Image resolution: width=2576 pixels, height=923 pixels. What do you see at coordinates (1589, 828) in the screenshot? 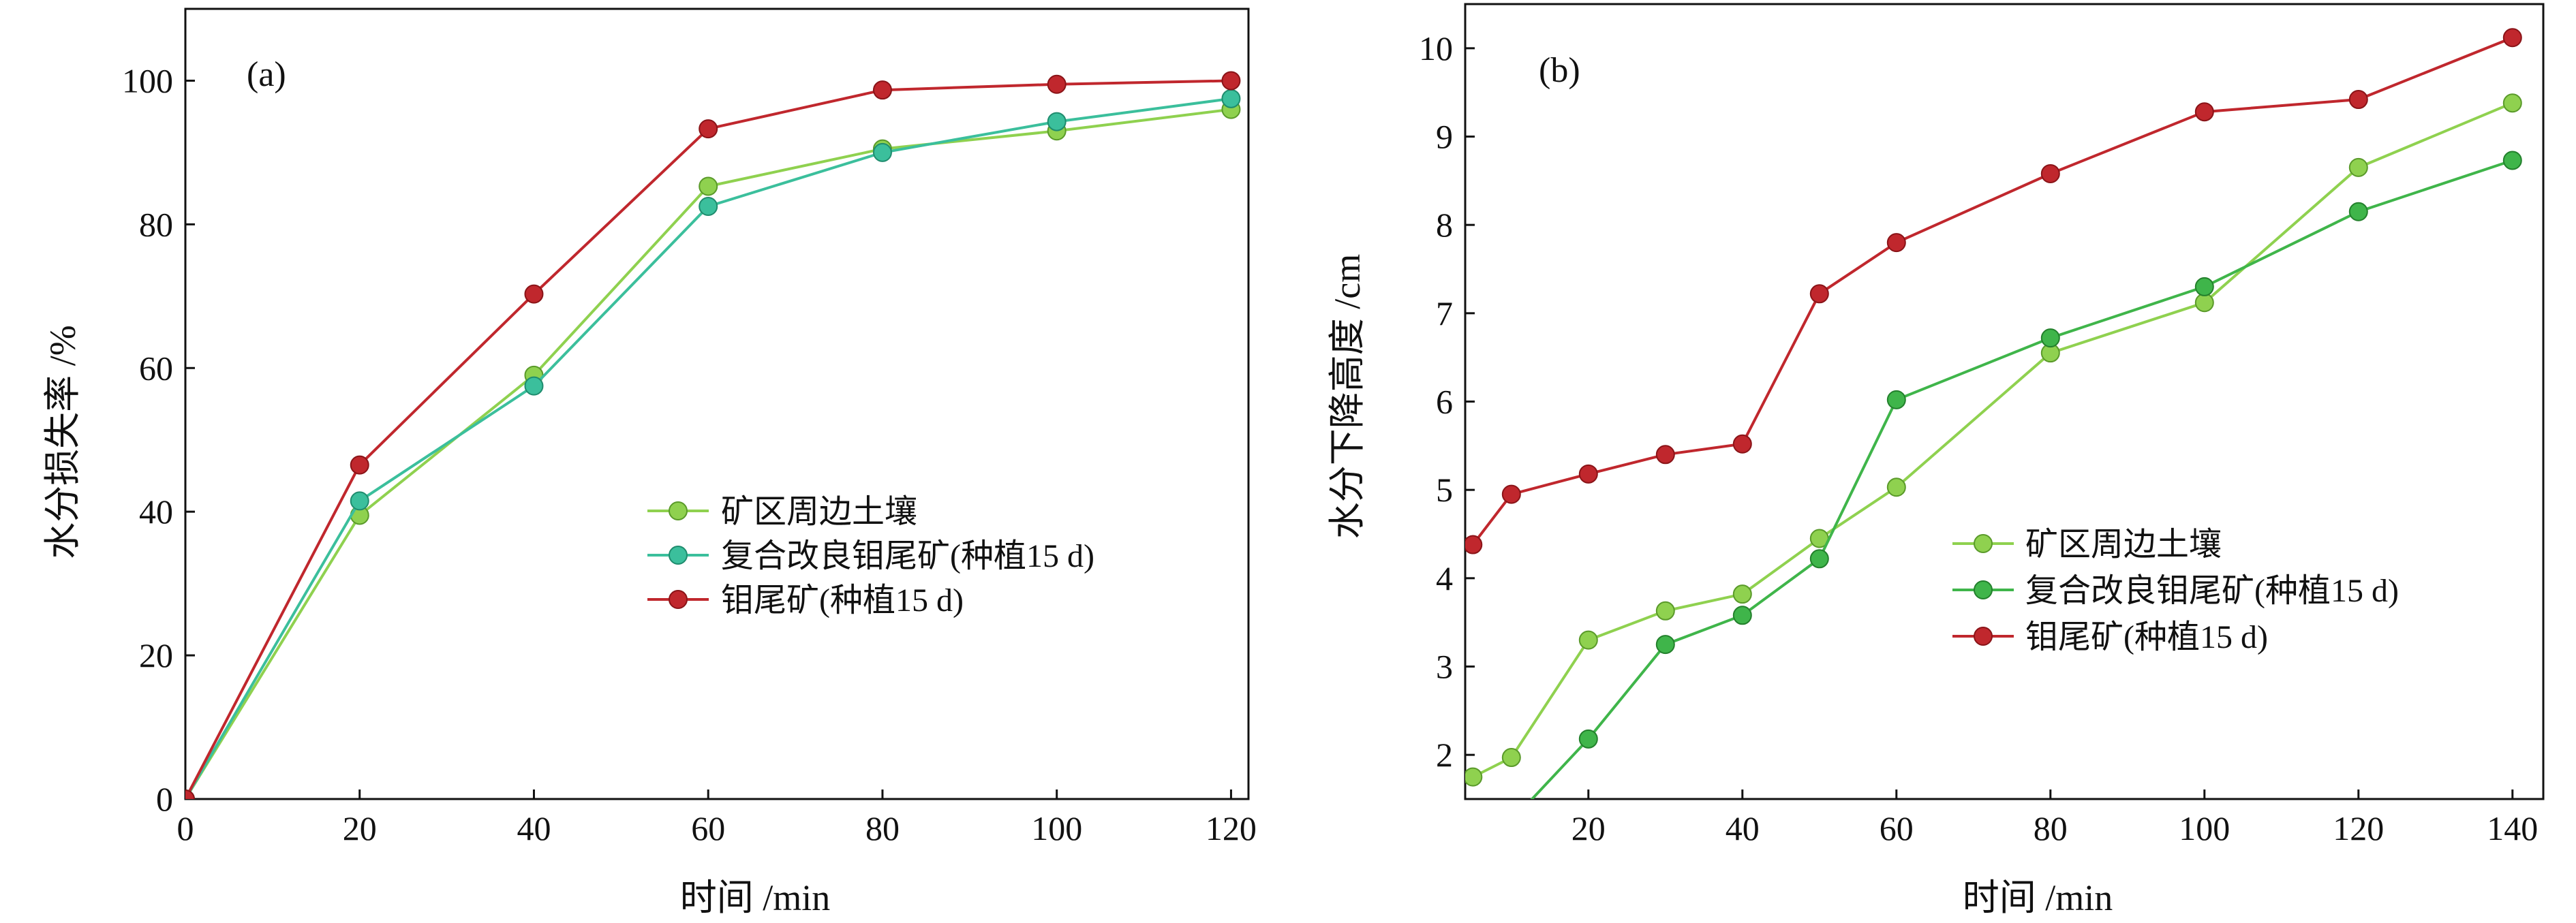
I see `panel-b-x-tick-label: 20` at bounding box center [1589, 828].